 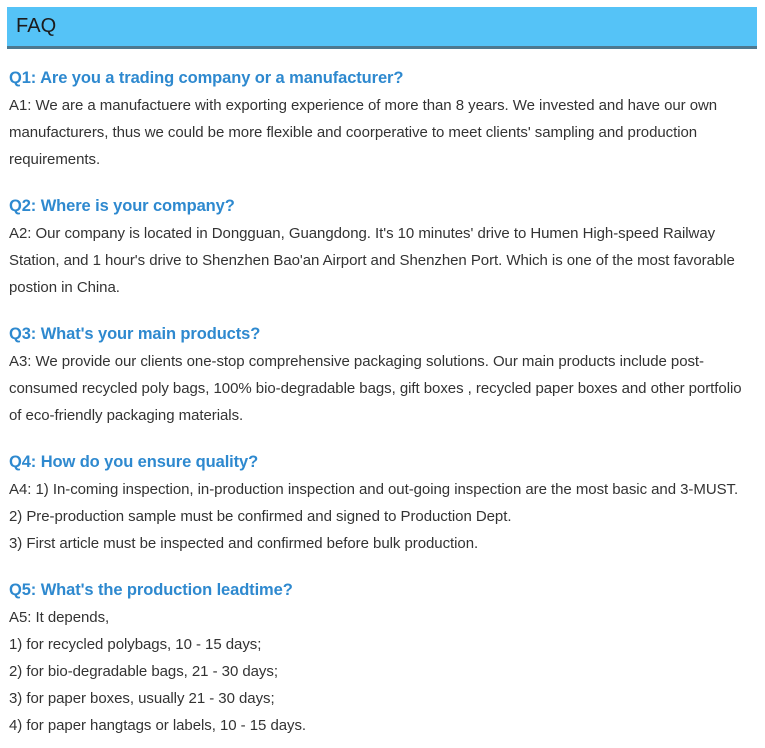 What do you see at coordinates (134, 462) in the screenshot?
I see `faq-question: Q4: How do you ensure quality?` at bounding box center [134, 462].